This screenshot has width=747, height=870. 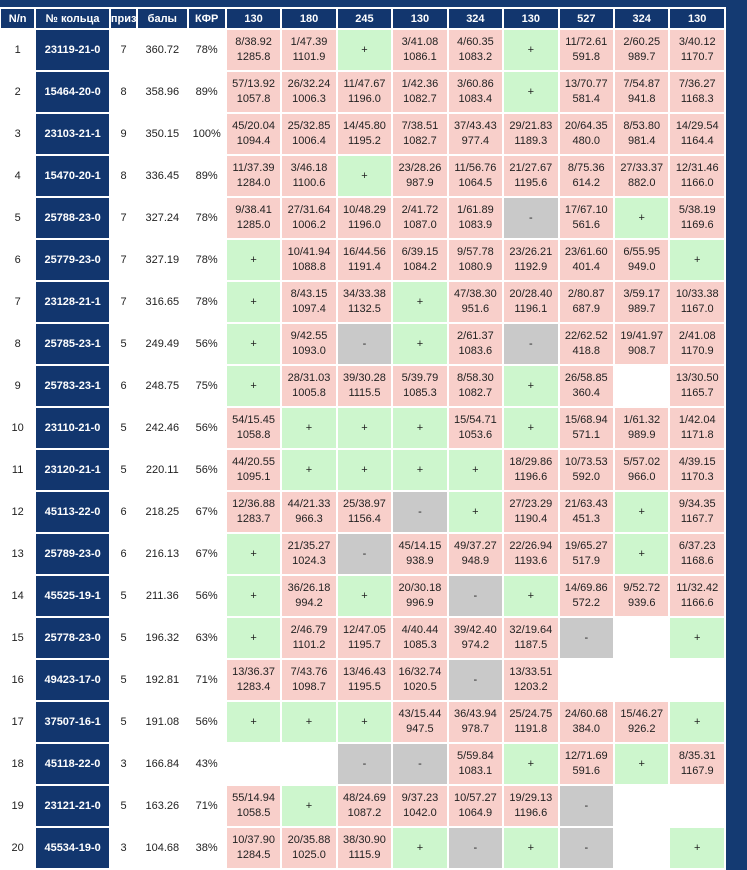 What do you see at coordinates (586, 50) in the screenshot?
I see `race-result: 11/72.61 591.8` at bounding box center [586, 50].